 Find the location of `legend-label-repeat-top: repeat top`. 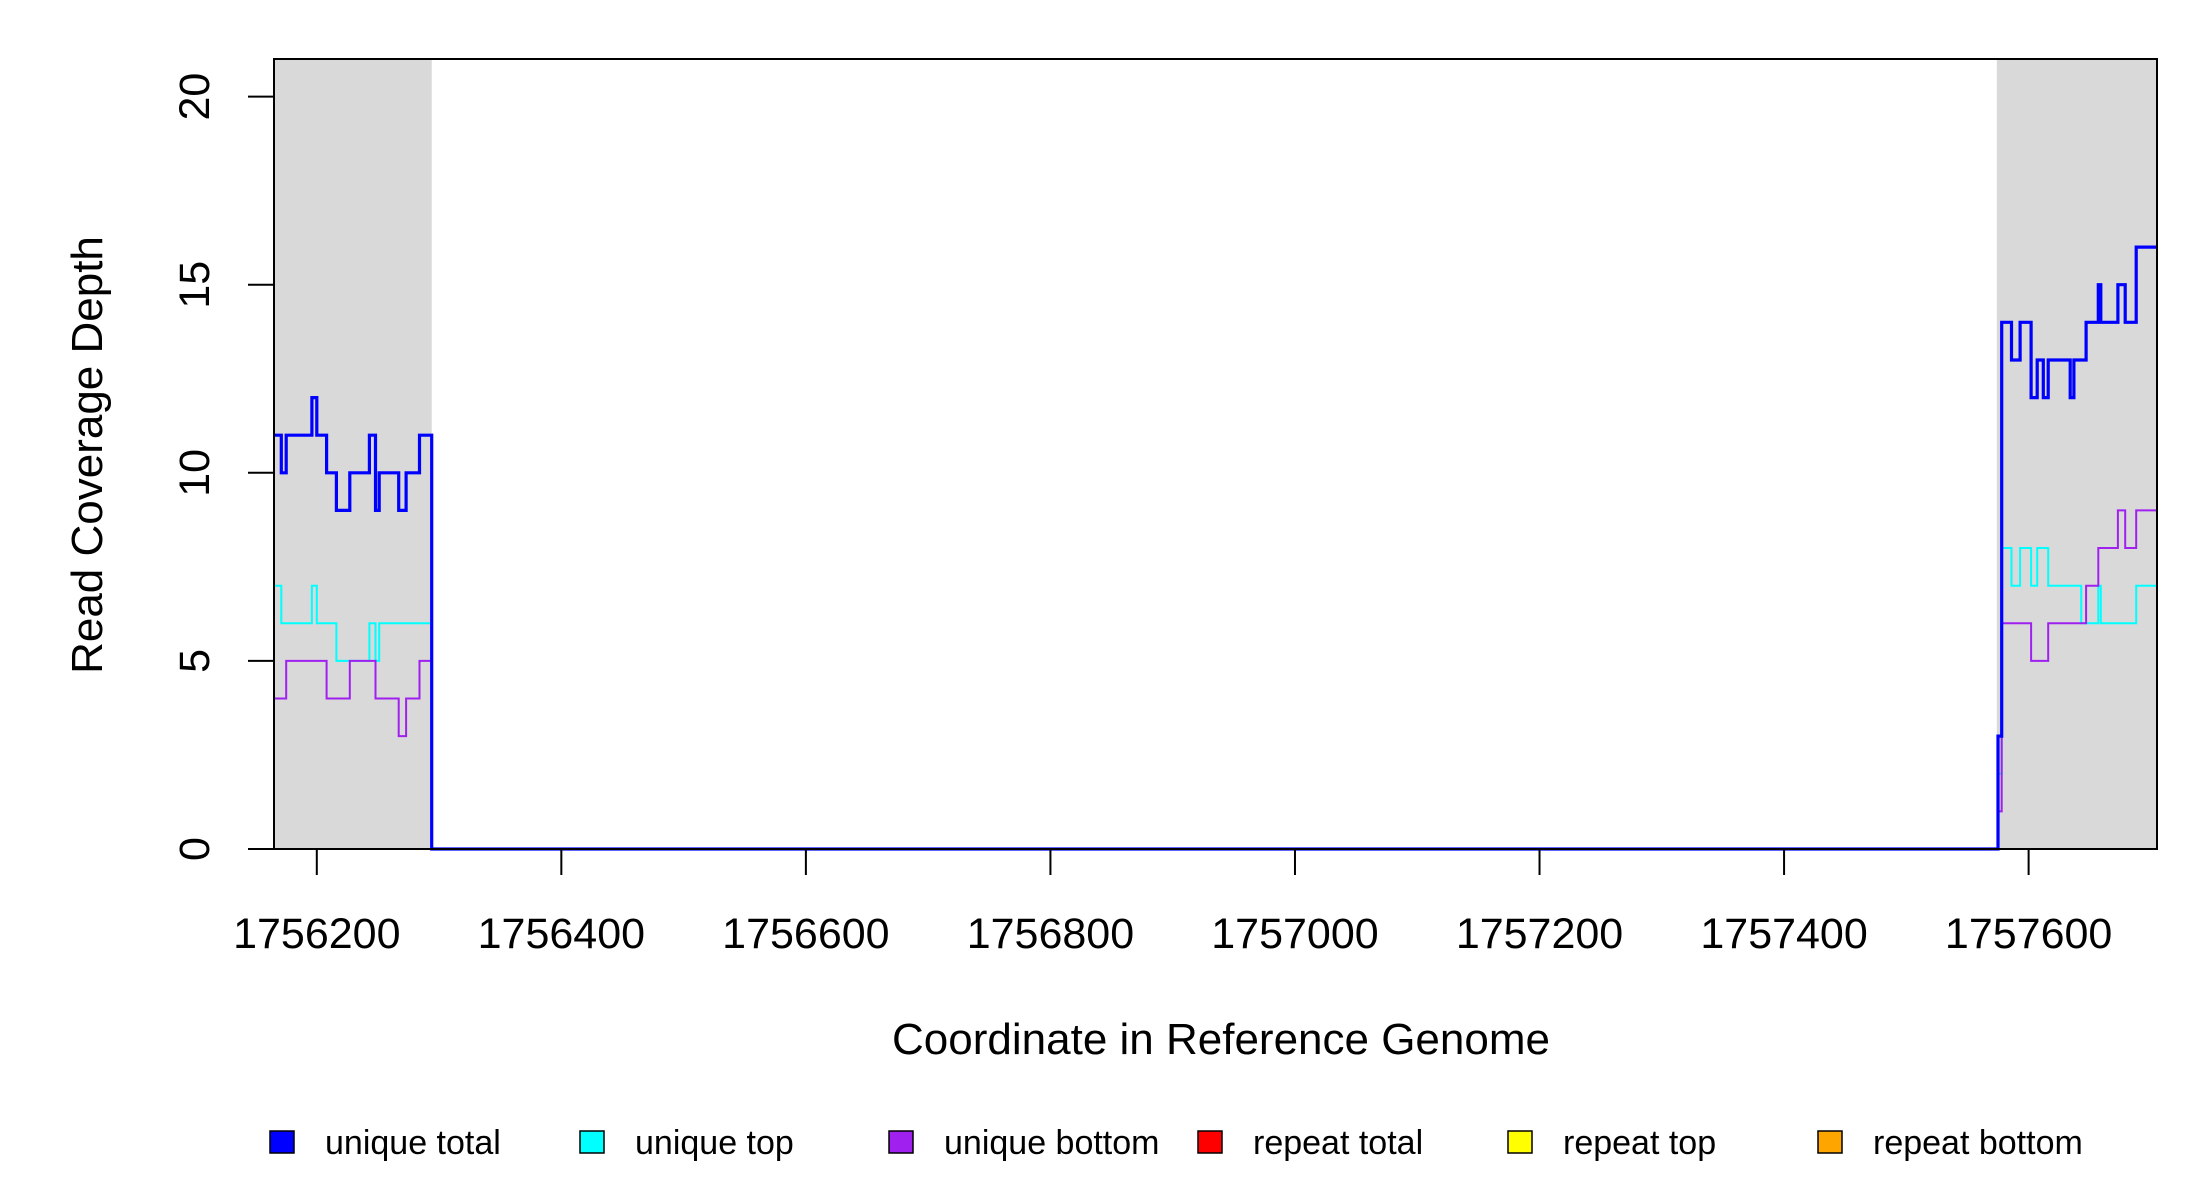

legend-label-repeat-top: repeat top is located at coordinates (1639, 1143).